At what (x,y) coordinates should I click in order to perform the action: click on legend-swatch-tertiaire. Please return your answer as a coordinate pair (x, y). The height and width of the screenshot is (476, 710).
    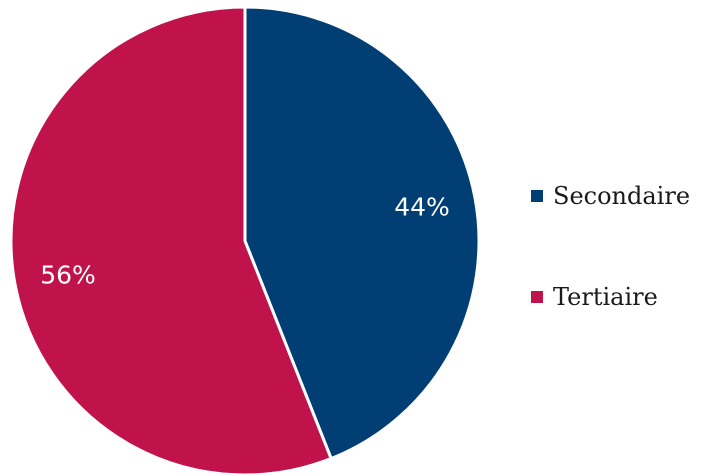
    Looking at the image, I should click on (537, 297).